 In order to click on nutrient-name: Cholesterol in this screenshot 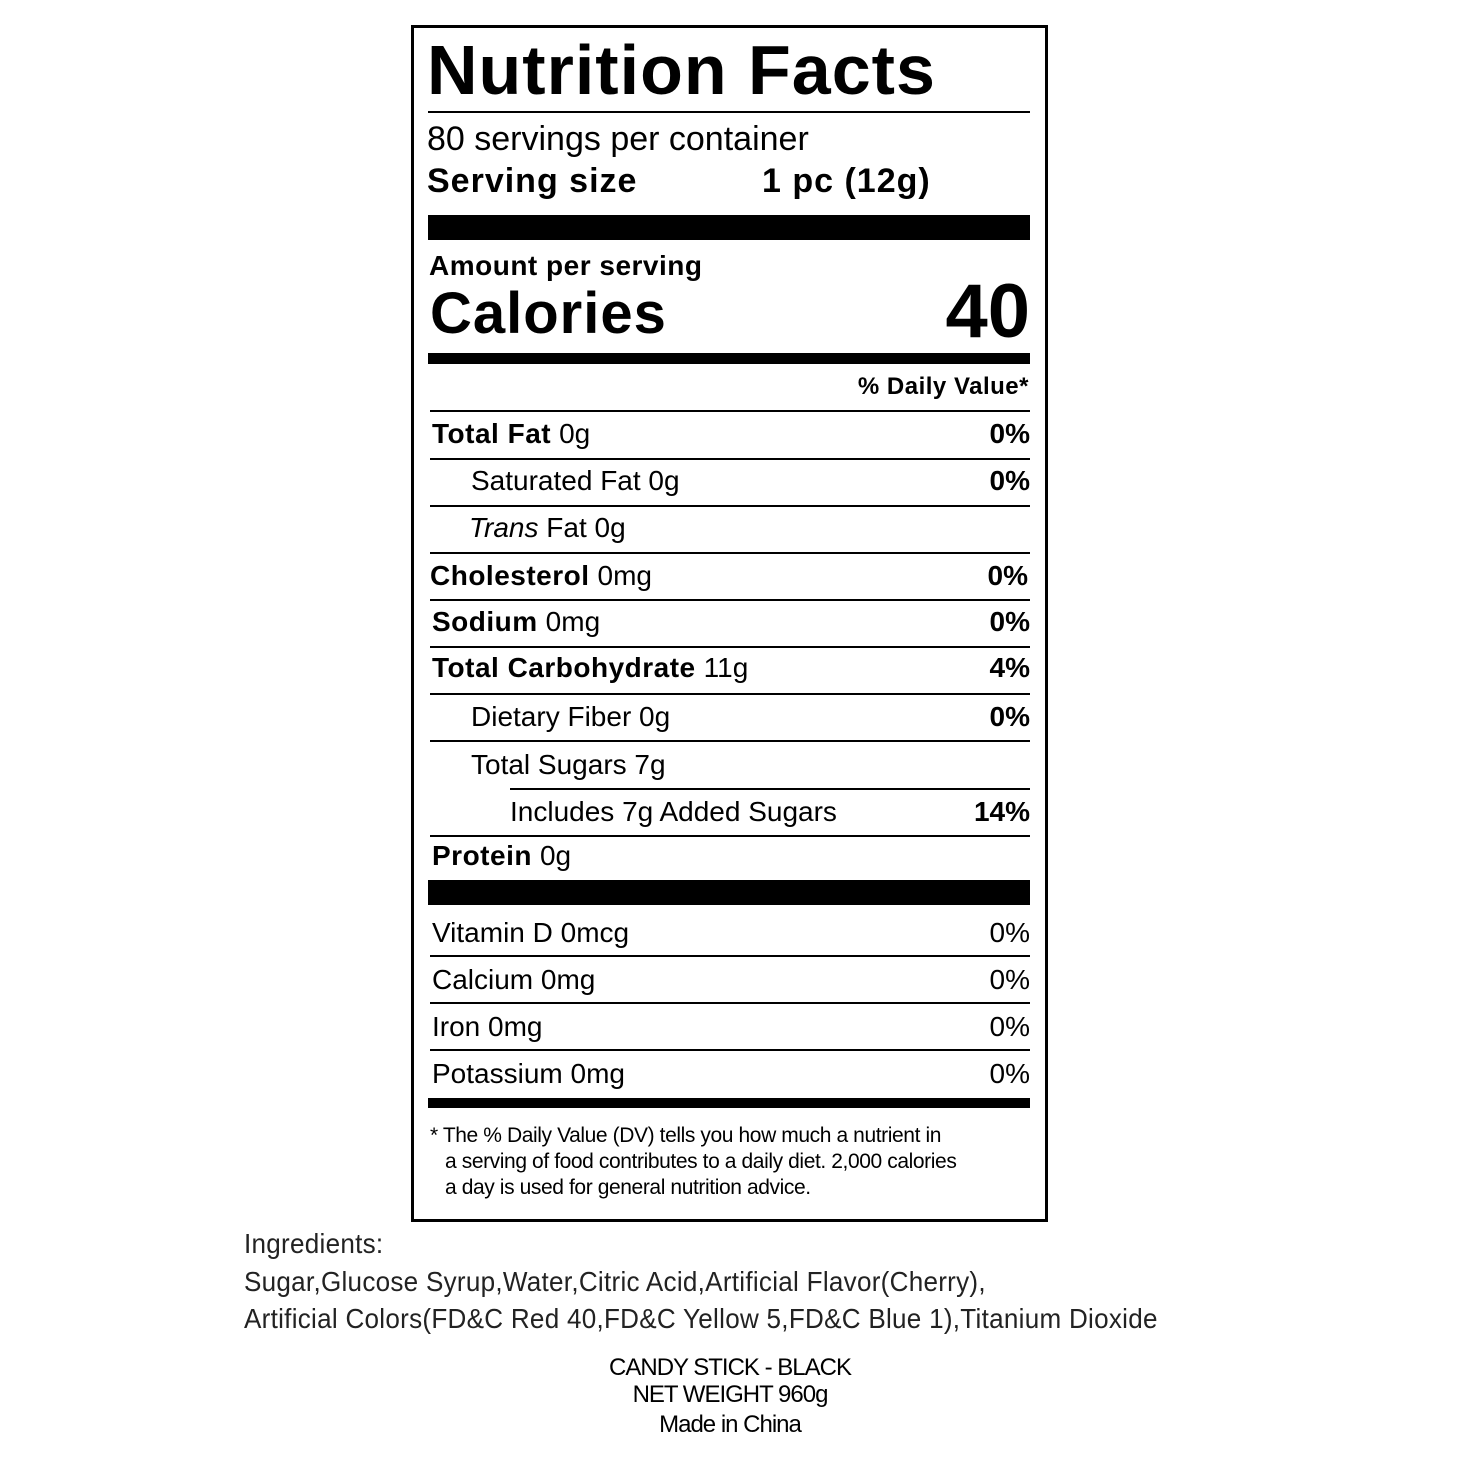, I will do `click(510, 575)`.